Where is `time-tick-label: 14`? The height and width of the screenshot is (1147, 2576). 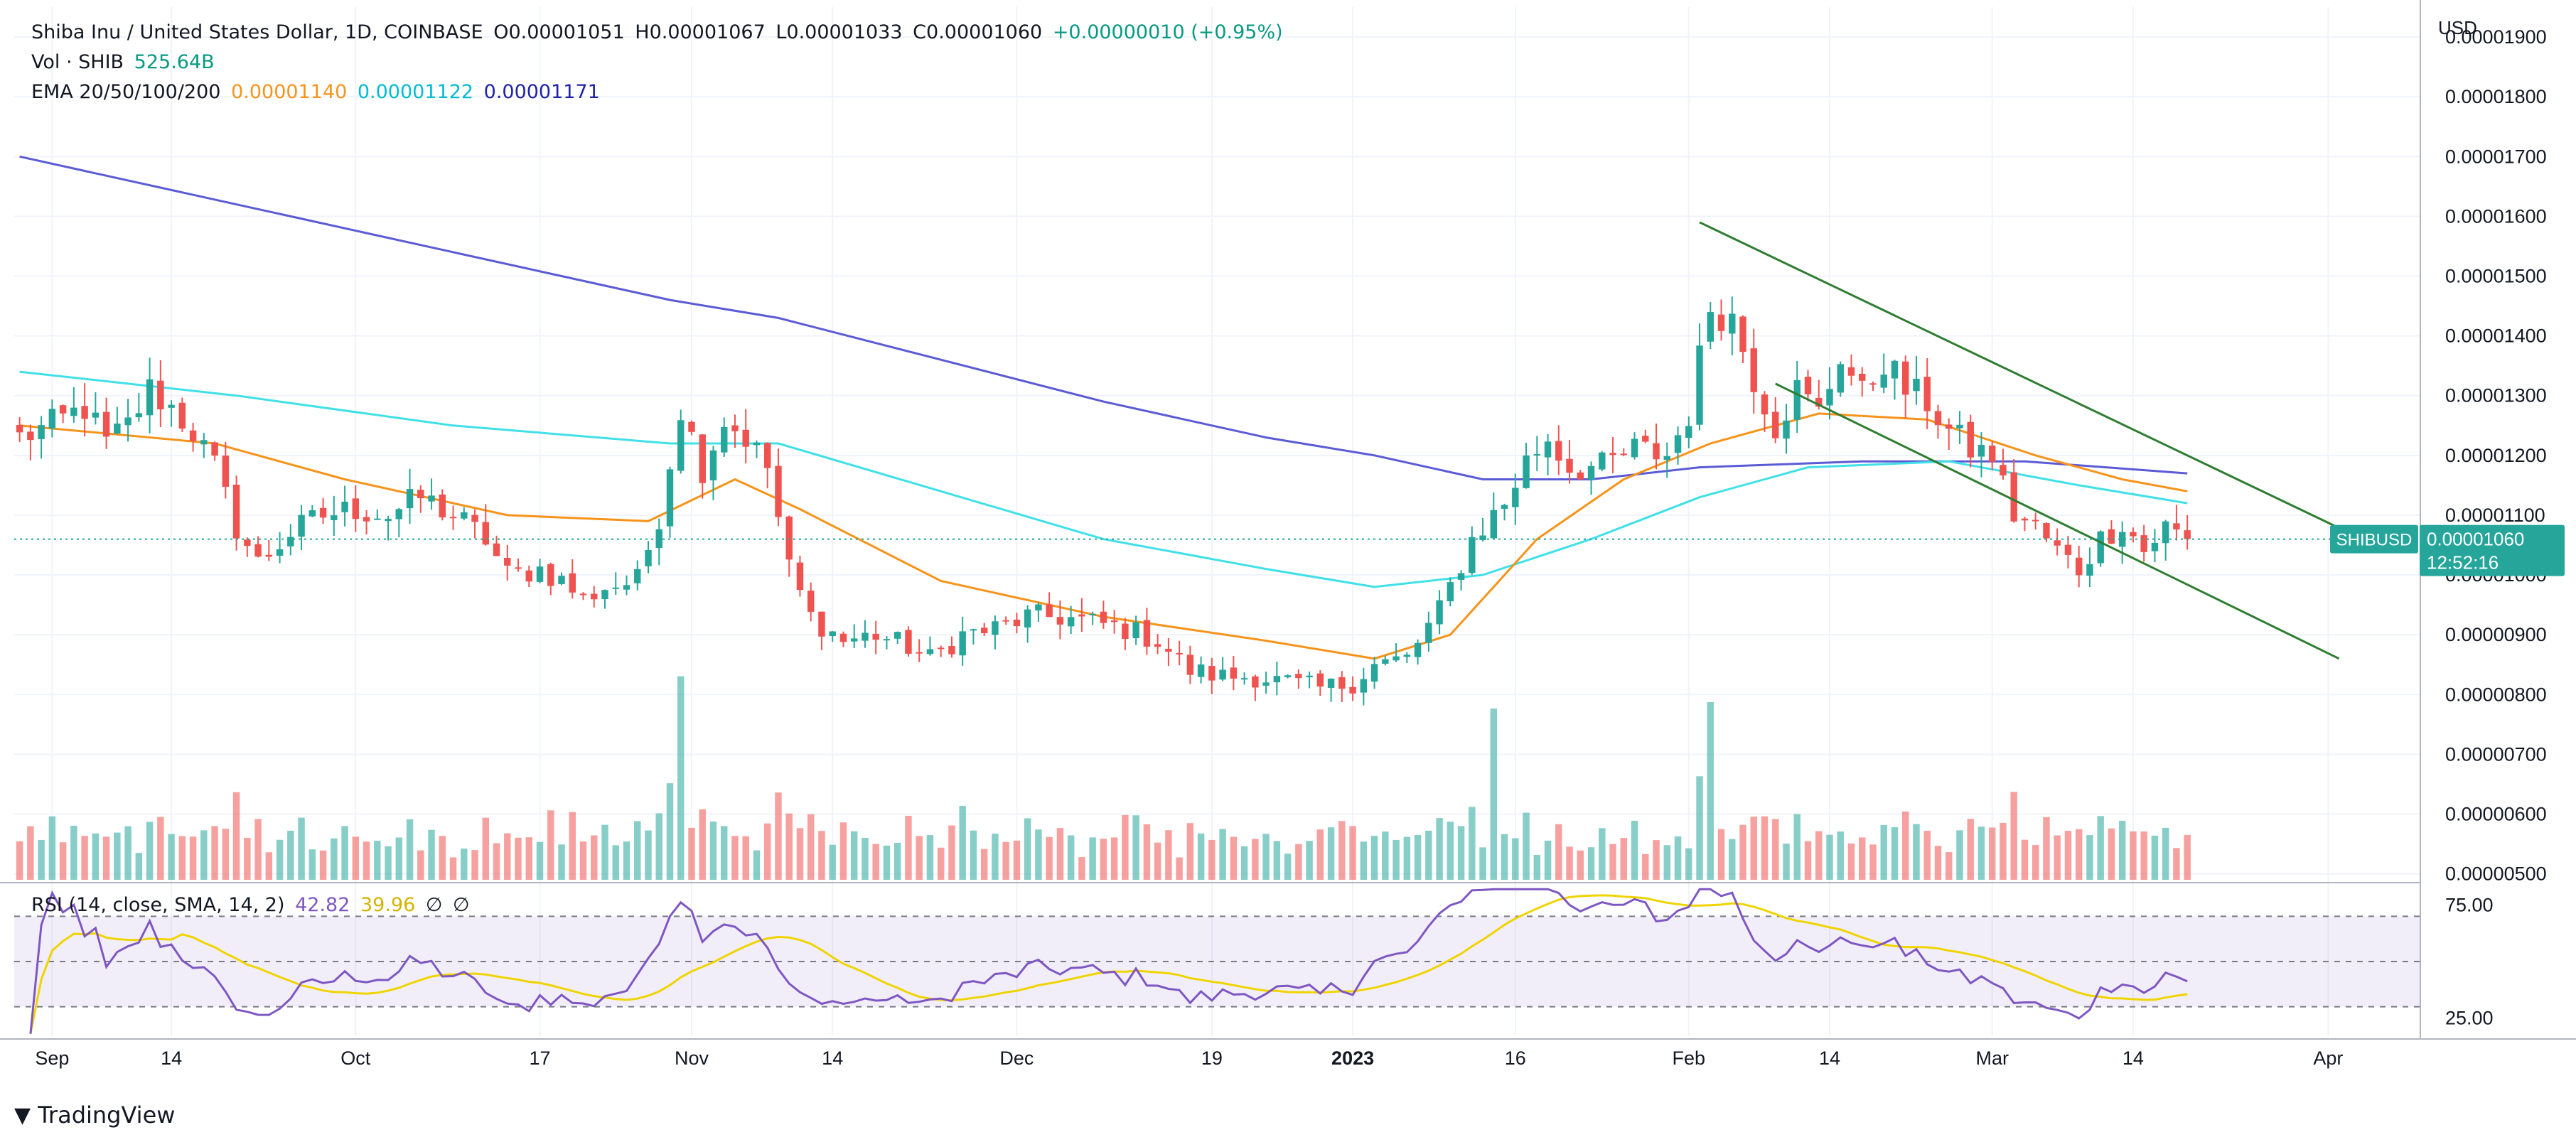
time-tick-label: 14 is located at coordinates (1829, 1058).